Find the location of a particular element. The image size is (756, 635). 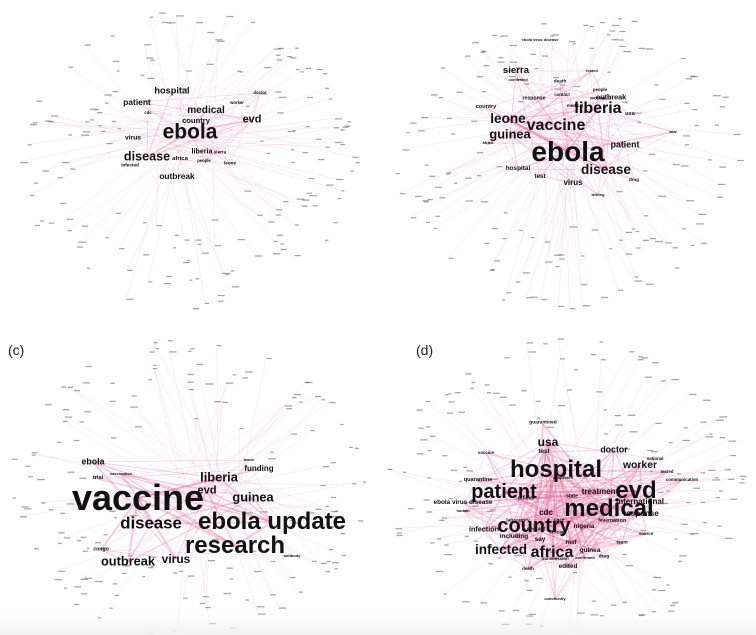

node-label: outbreak is located at coordinates (611, 97).